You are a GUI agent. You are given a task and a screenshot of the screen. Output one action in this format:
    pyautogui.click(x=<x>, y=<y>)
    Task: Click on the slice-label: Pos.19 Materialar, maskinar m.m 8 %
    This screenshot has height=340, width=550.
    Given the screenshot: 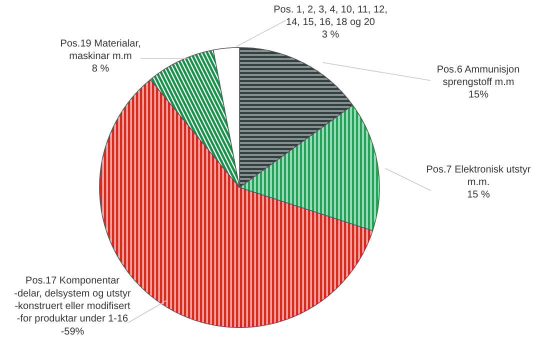 What is the action you would take?
    pyautogui.click(x=100, y=56)
    